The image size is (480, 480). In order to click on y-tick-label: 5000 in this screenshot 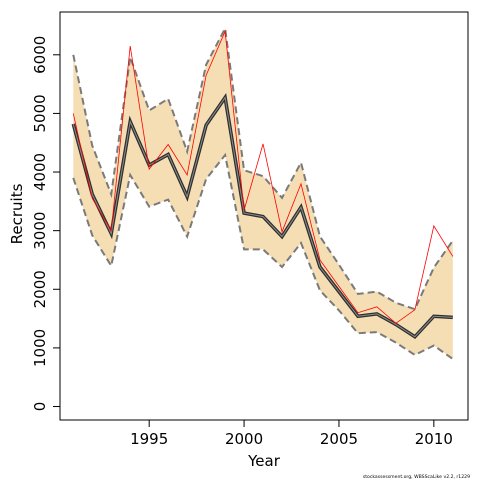, I will do `click(40, 113)`.